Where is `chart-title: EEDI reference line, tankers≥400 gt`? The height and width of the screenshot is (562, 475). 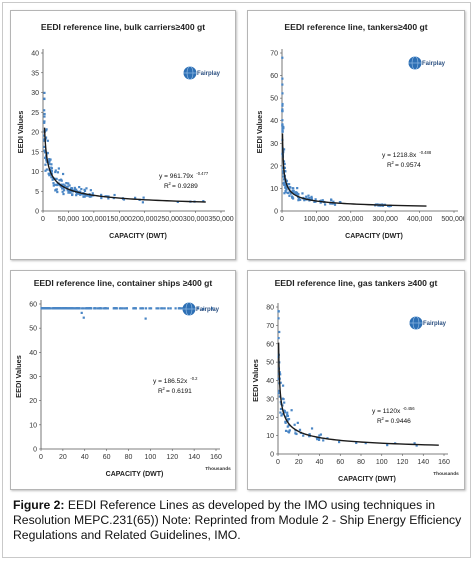 chart-title: EEDI reference line, tankers≥400 gt is located at coordinates (355, 27).